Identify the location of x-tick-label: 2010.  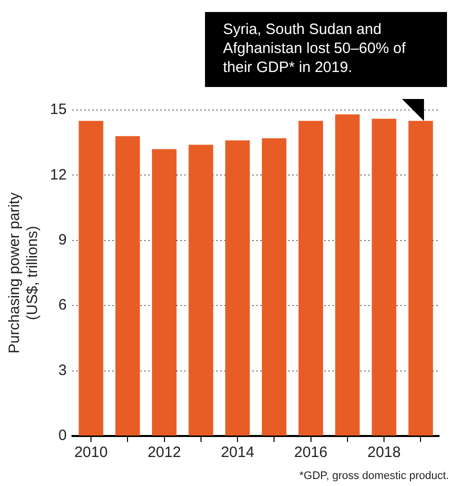
(91, 453).